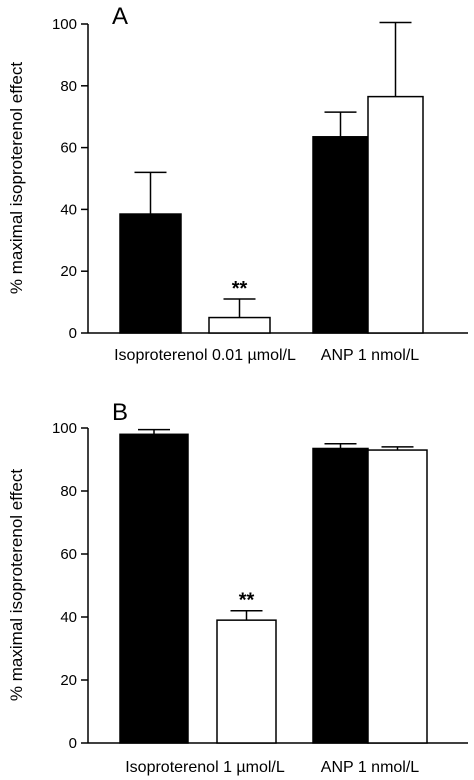  Describe the element at coordinates (205, 767) in the screenshot. I see `category-label: Isoproterenol 1 µmol/L` at that location.